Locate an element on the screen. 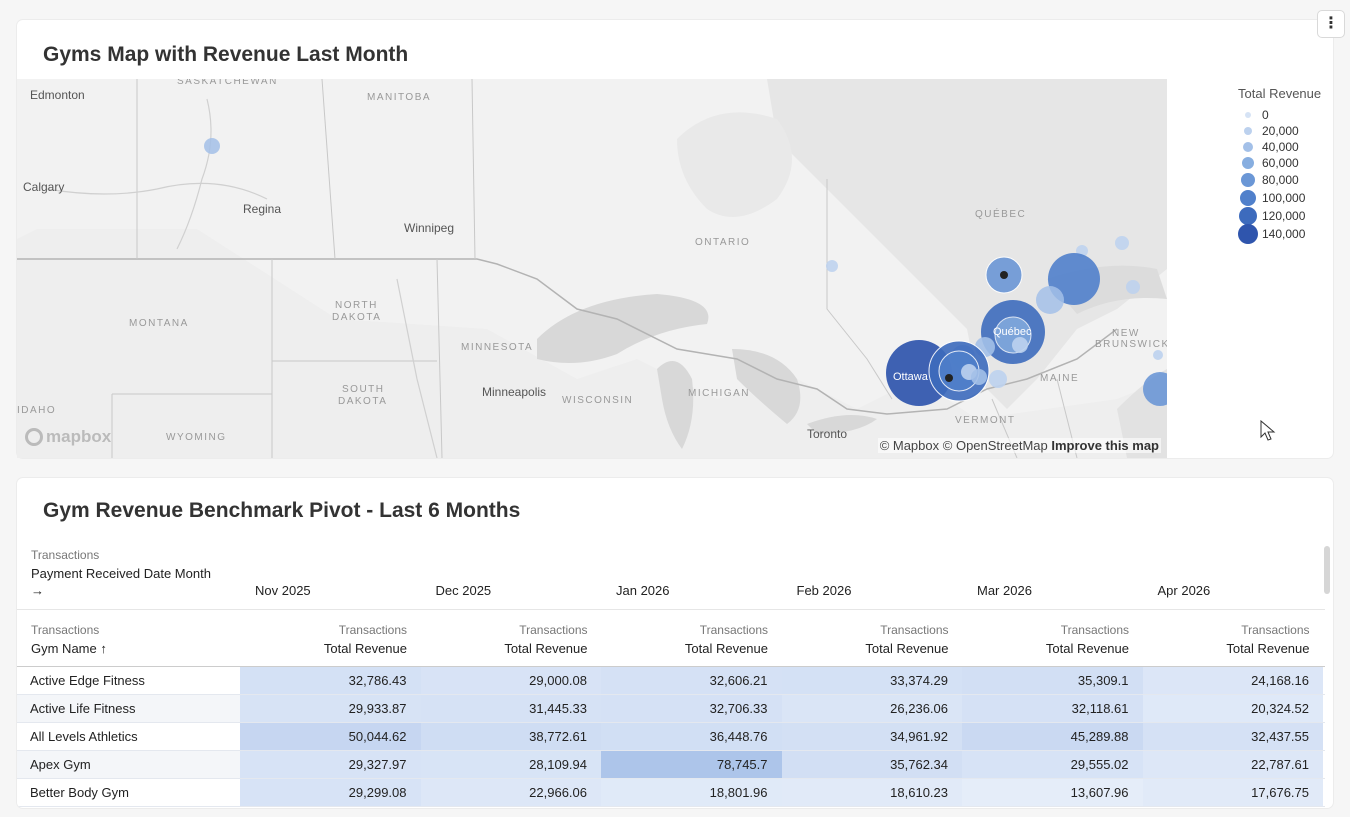 The image size is (1350, 817). revenue-cell: 17,676.75 is located at coordinates (1232, 792).